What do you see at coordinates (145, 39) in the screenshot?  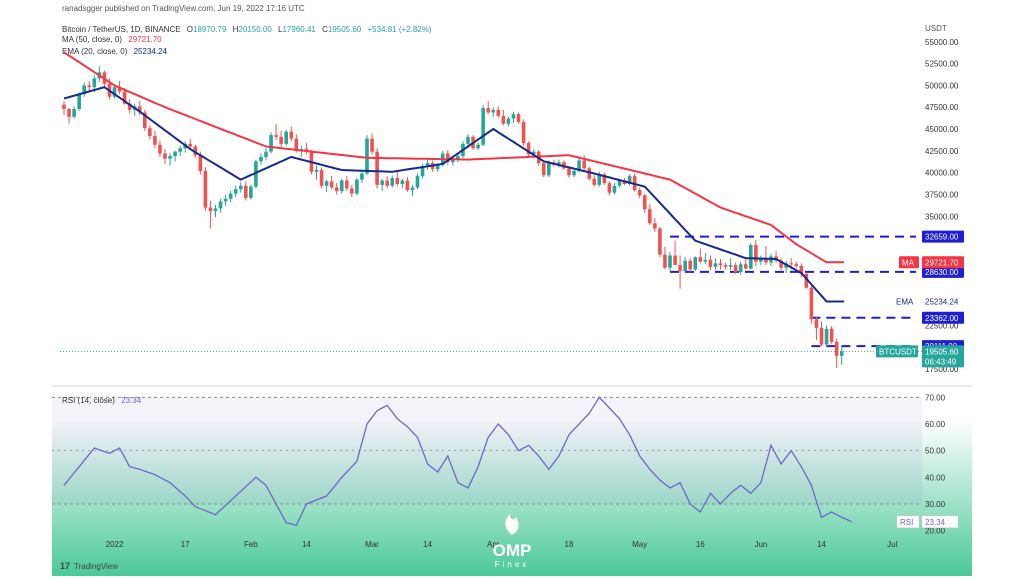 I see `ma-legend-value: 29721.70` at bounding box center [145, 39].